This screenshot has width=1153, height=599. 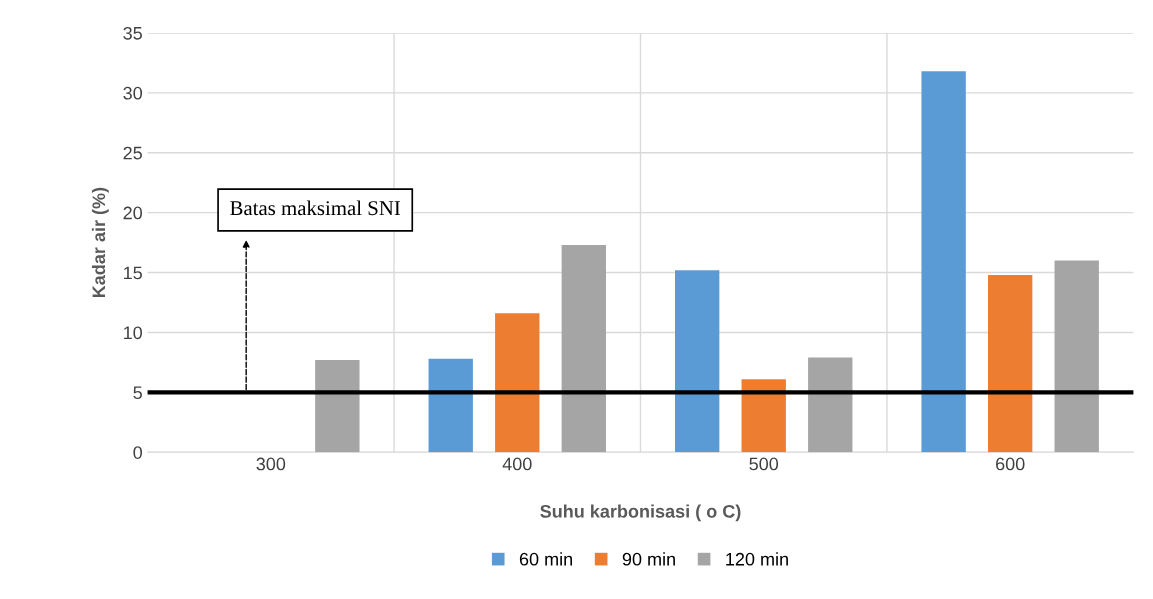 I want to click on x-tick-label: 400, so click(x=517, y=464).